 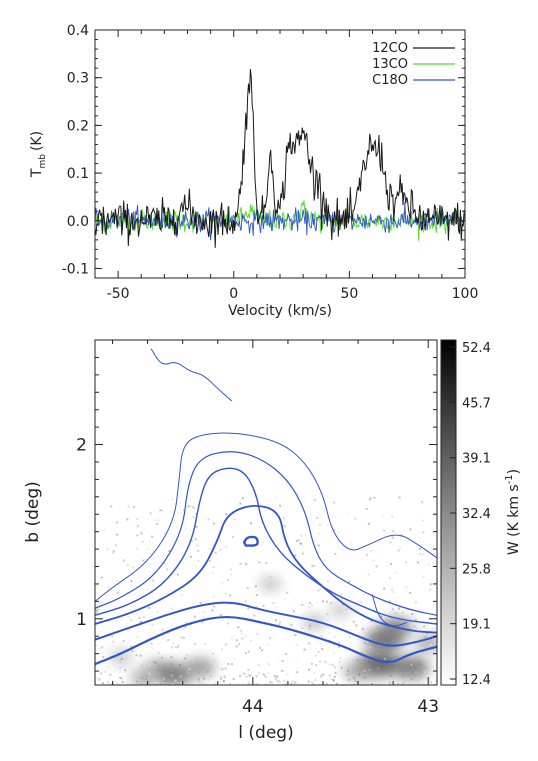 What do you see at coordinates (390, 48) in the screenshot?
I see `legend-label-12CO: 12CO` at bounding box center [390, 48].